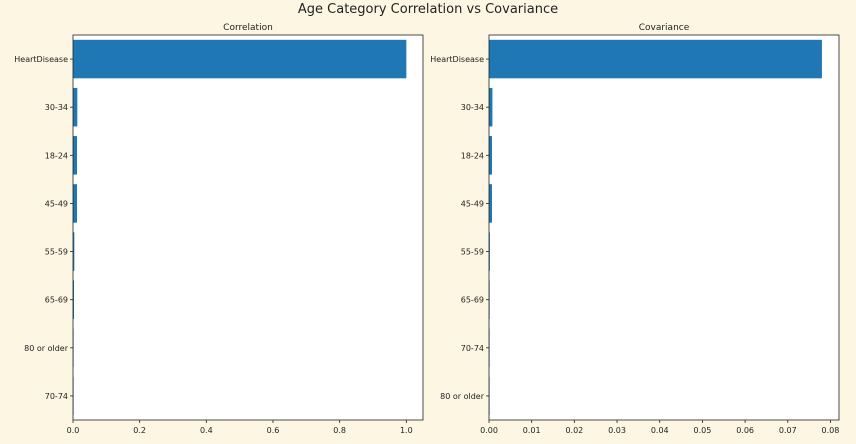  I want to click on x-tick-label: 1.0, so click(406, 430).